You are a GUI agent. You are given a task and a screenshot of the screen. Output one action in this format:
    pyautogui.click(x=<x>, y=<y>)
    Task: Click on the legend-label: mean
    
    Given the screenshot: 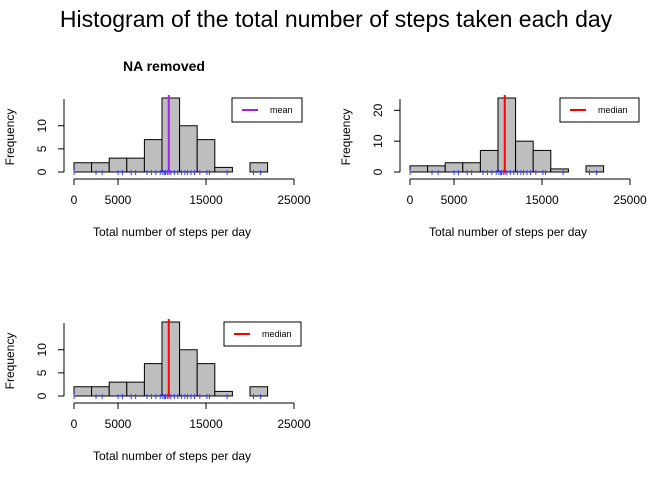 What is the action you would take?
    pyautogui.click(x=281, y=110)
    